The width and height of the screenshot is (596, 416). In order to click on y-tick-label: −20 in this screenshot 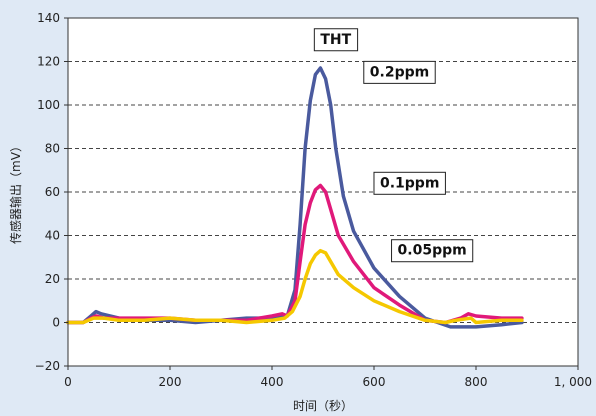, I will do `click(47, 366)`.